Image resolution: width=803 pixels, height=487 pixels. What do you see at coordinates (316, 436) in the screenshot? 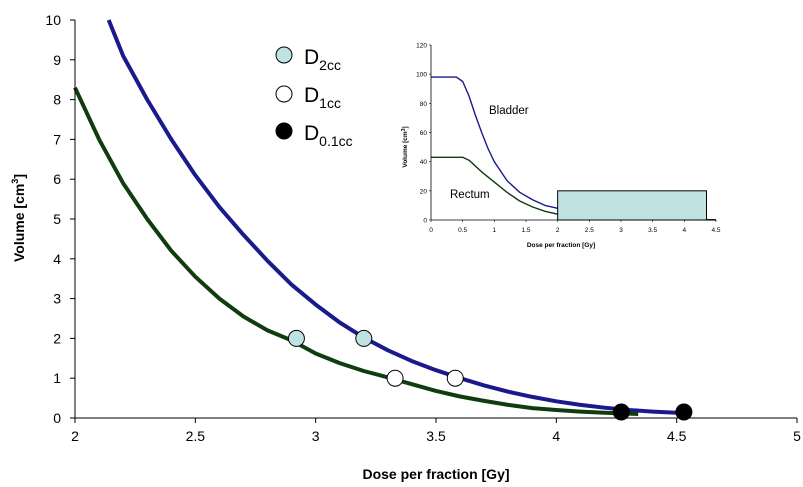
I see `main-x-tick-label: 3` at bounding box center [316, 436].